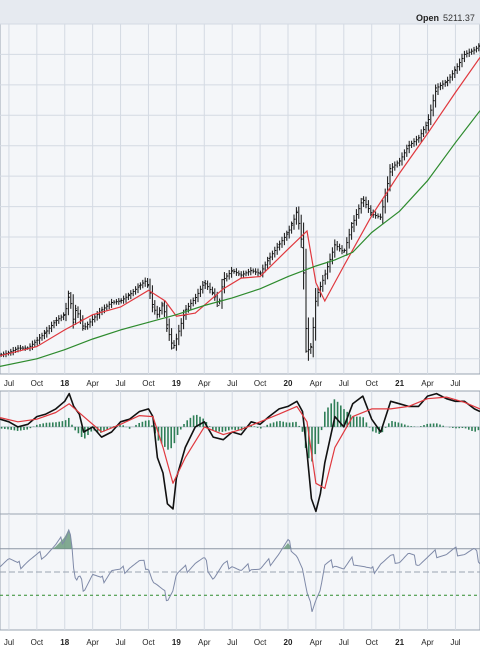 The width and height of the screenshot is (480, 650). I want to click on open-label: Open, so click(427, 18).